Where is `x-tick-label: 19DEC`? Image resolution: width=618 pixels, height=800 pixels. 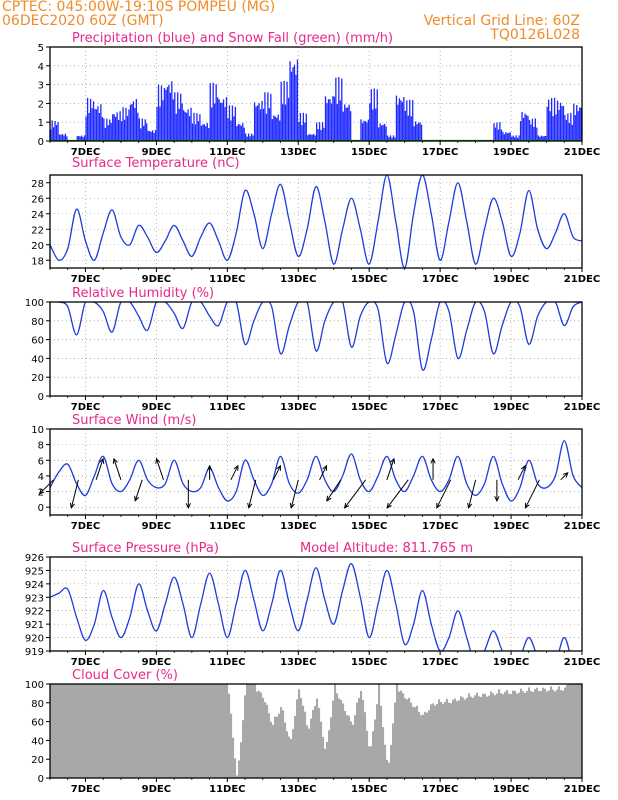 x-tick-label: 19DEC is located at coordinates (511, 407).